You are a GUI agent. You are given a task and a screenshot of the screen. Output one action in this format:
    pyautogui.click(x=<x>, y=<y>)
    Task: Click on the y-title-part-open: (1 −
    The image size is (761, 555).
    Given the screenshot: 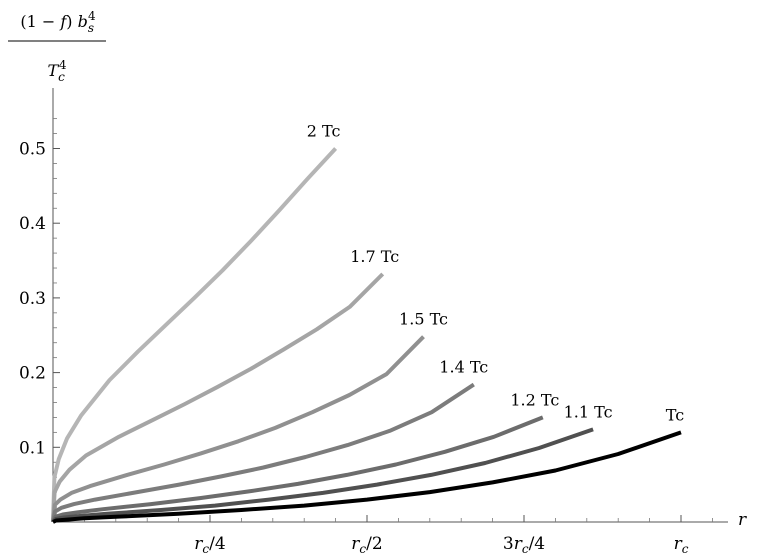 What is the action you would take?
    pyautogui.click(x=40, y=21)
    